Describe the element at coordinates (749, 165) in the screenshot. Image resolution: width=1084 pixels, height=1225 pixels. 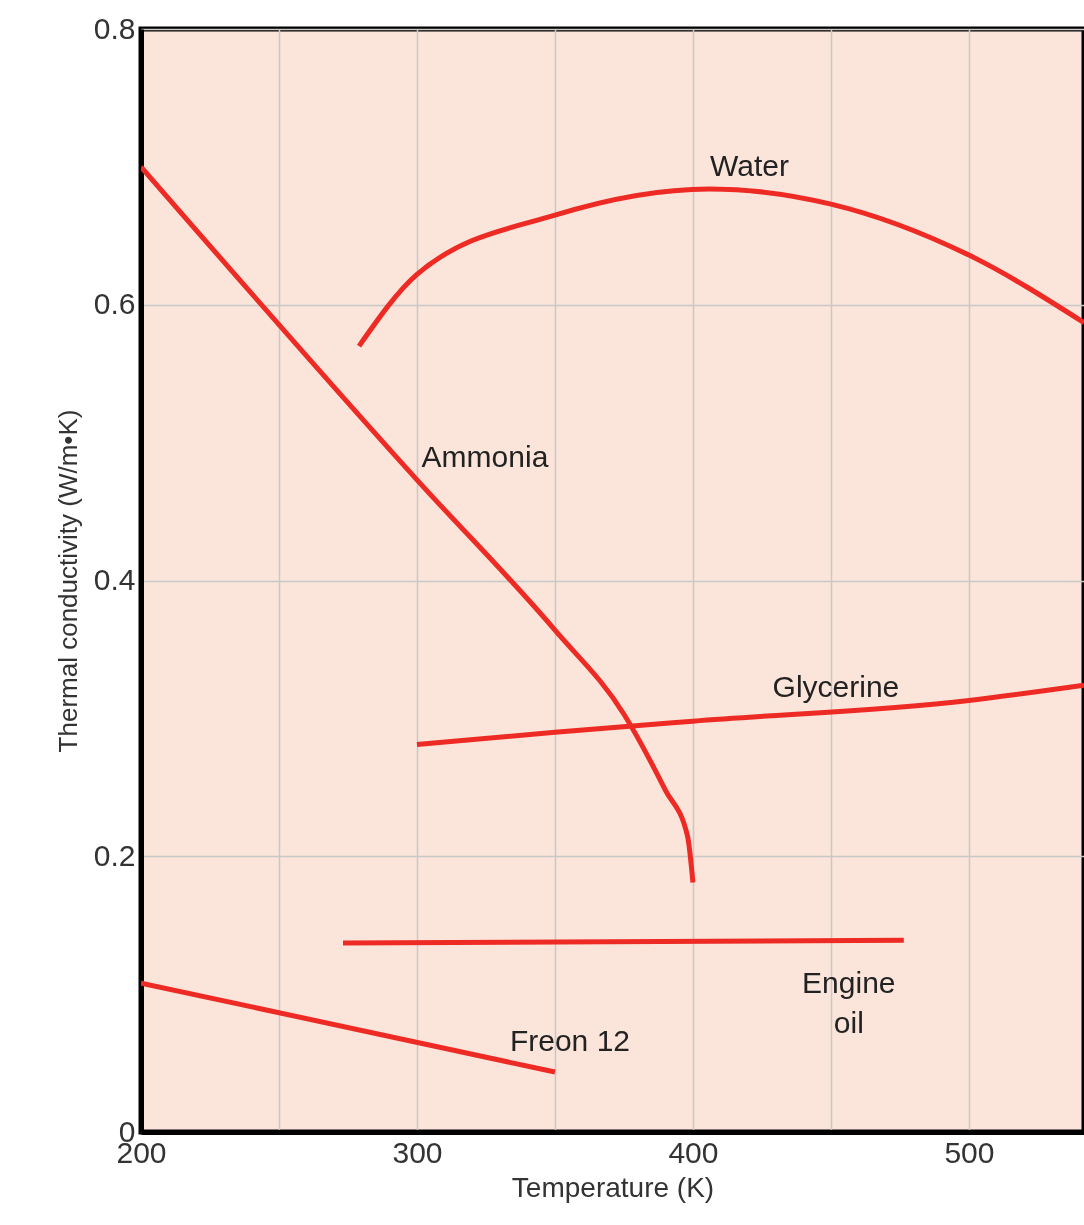
I see `series-label: Water` at that location.